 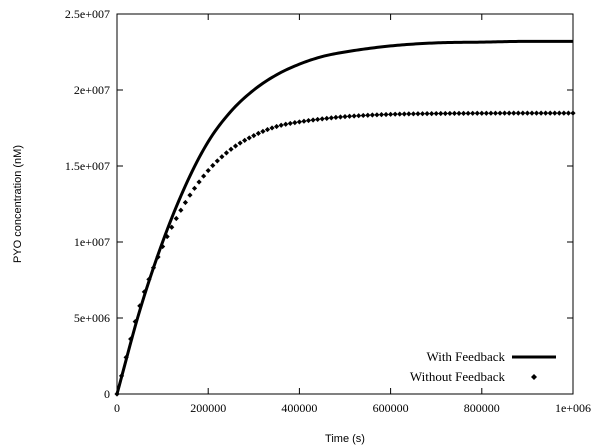 What do you see at coordinates (92, 90) in the screenshot?
I see `y-tick-label: 2e+007` at bounding box center [92, 90].